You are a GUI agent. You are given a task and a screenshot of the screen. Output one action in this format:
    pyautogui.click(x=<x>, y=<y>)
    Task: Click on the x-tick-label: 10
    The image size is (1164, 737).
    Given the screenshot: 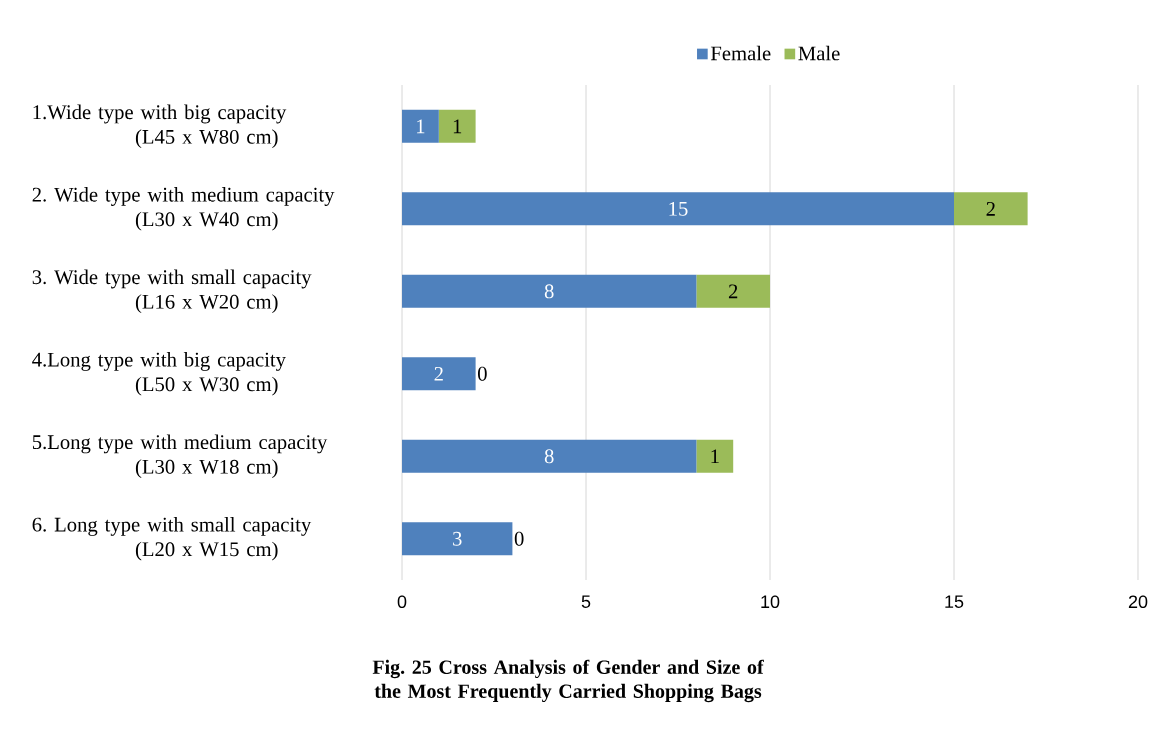 What is the action you would take?
    pyautogui.click(x=770, y=602)
    